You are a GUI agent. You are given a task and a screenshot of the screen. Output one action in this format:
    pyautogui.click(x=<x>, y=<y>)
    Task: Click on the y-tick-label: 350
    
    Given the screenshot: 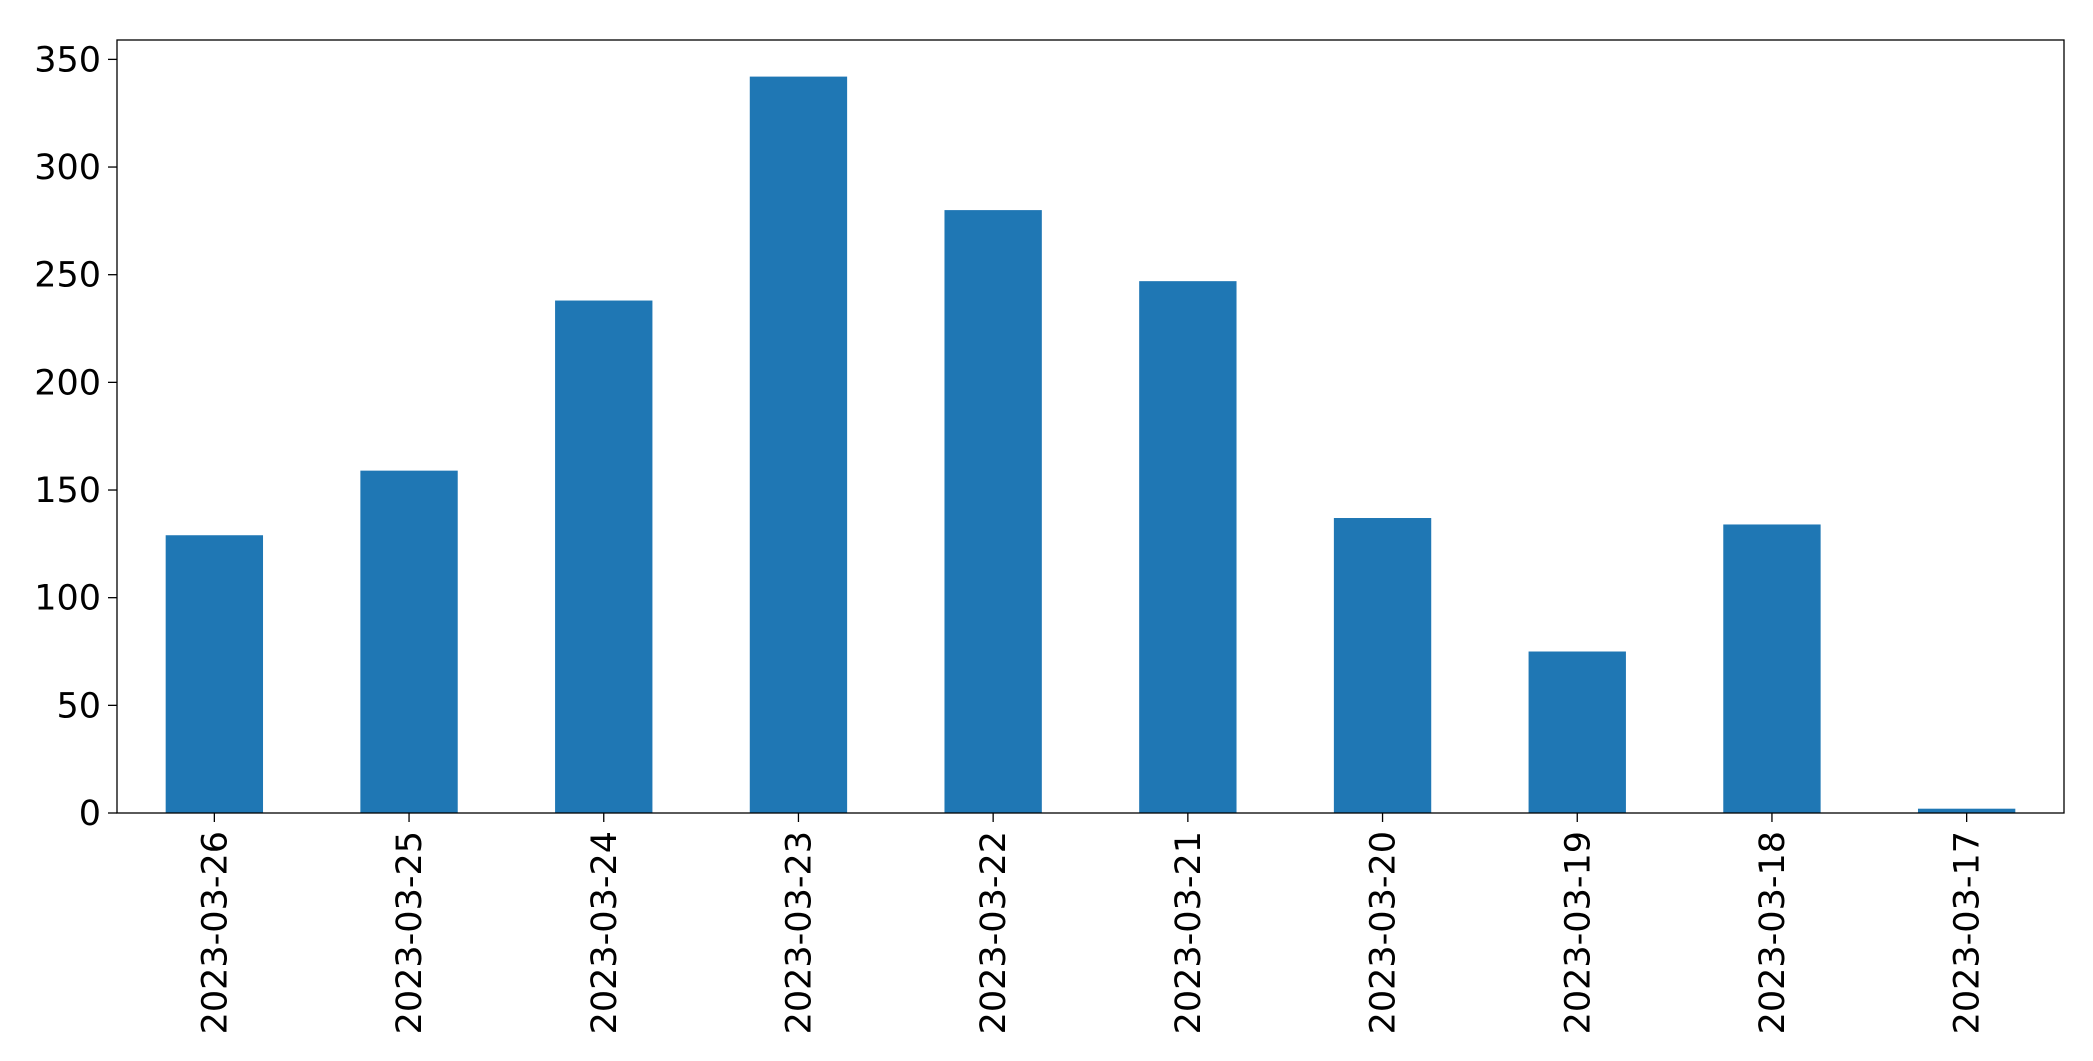 What is the action you would take?
    pyautogui.click(x=67, y=60)
    